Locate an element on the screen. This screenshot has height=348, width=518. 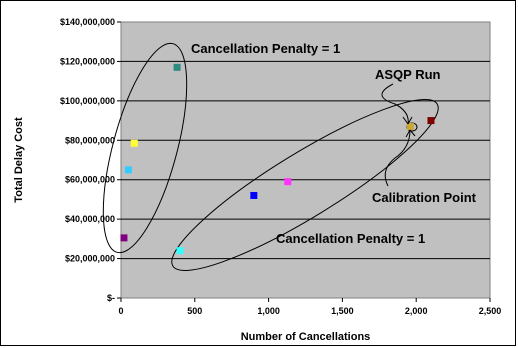
x-axis-ticks: 0 500 1,000 1,500 2,000 2,500 is located at coordinates (309, 307).